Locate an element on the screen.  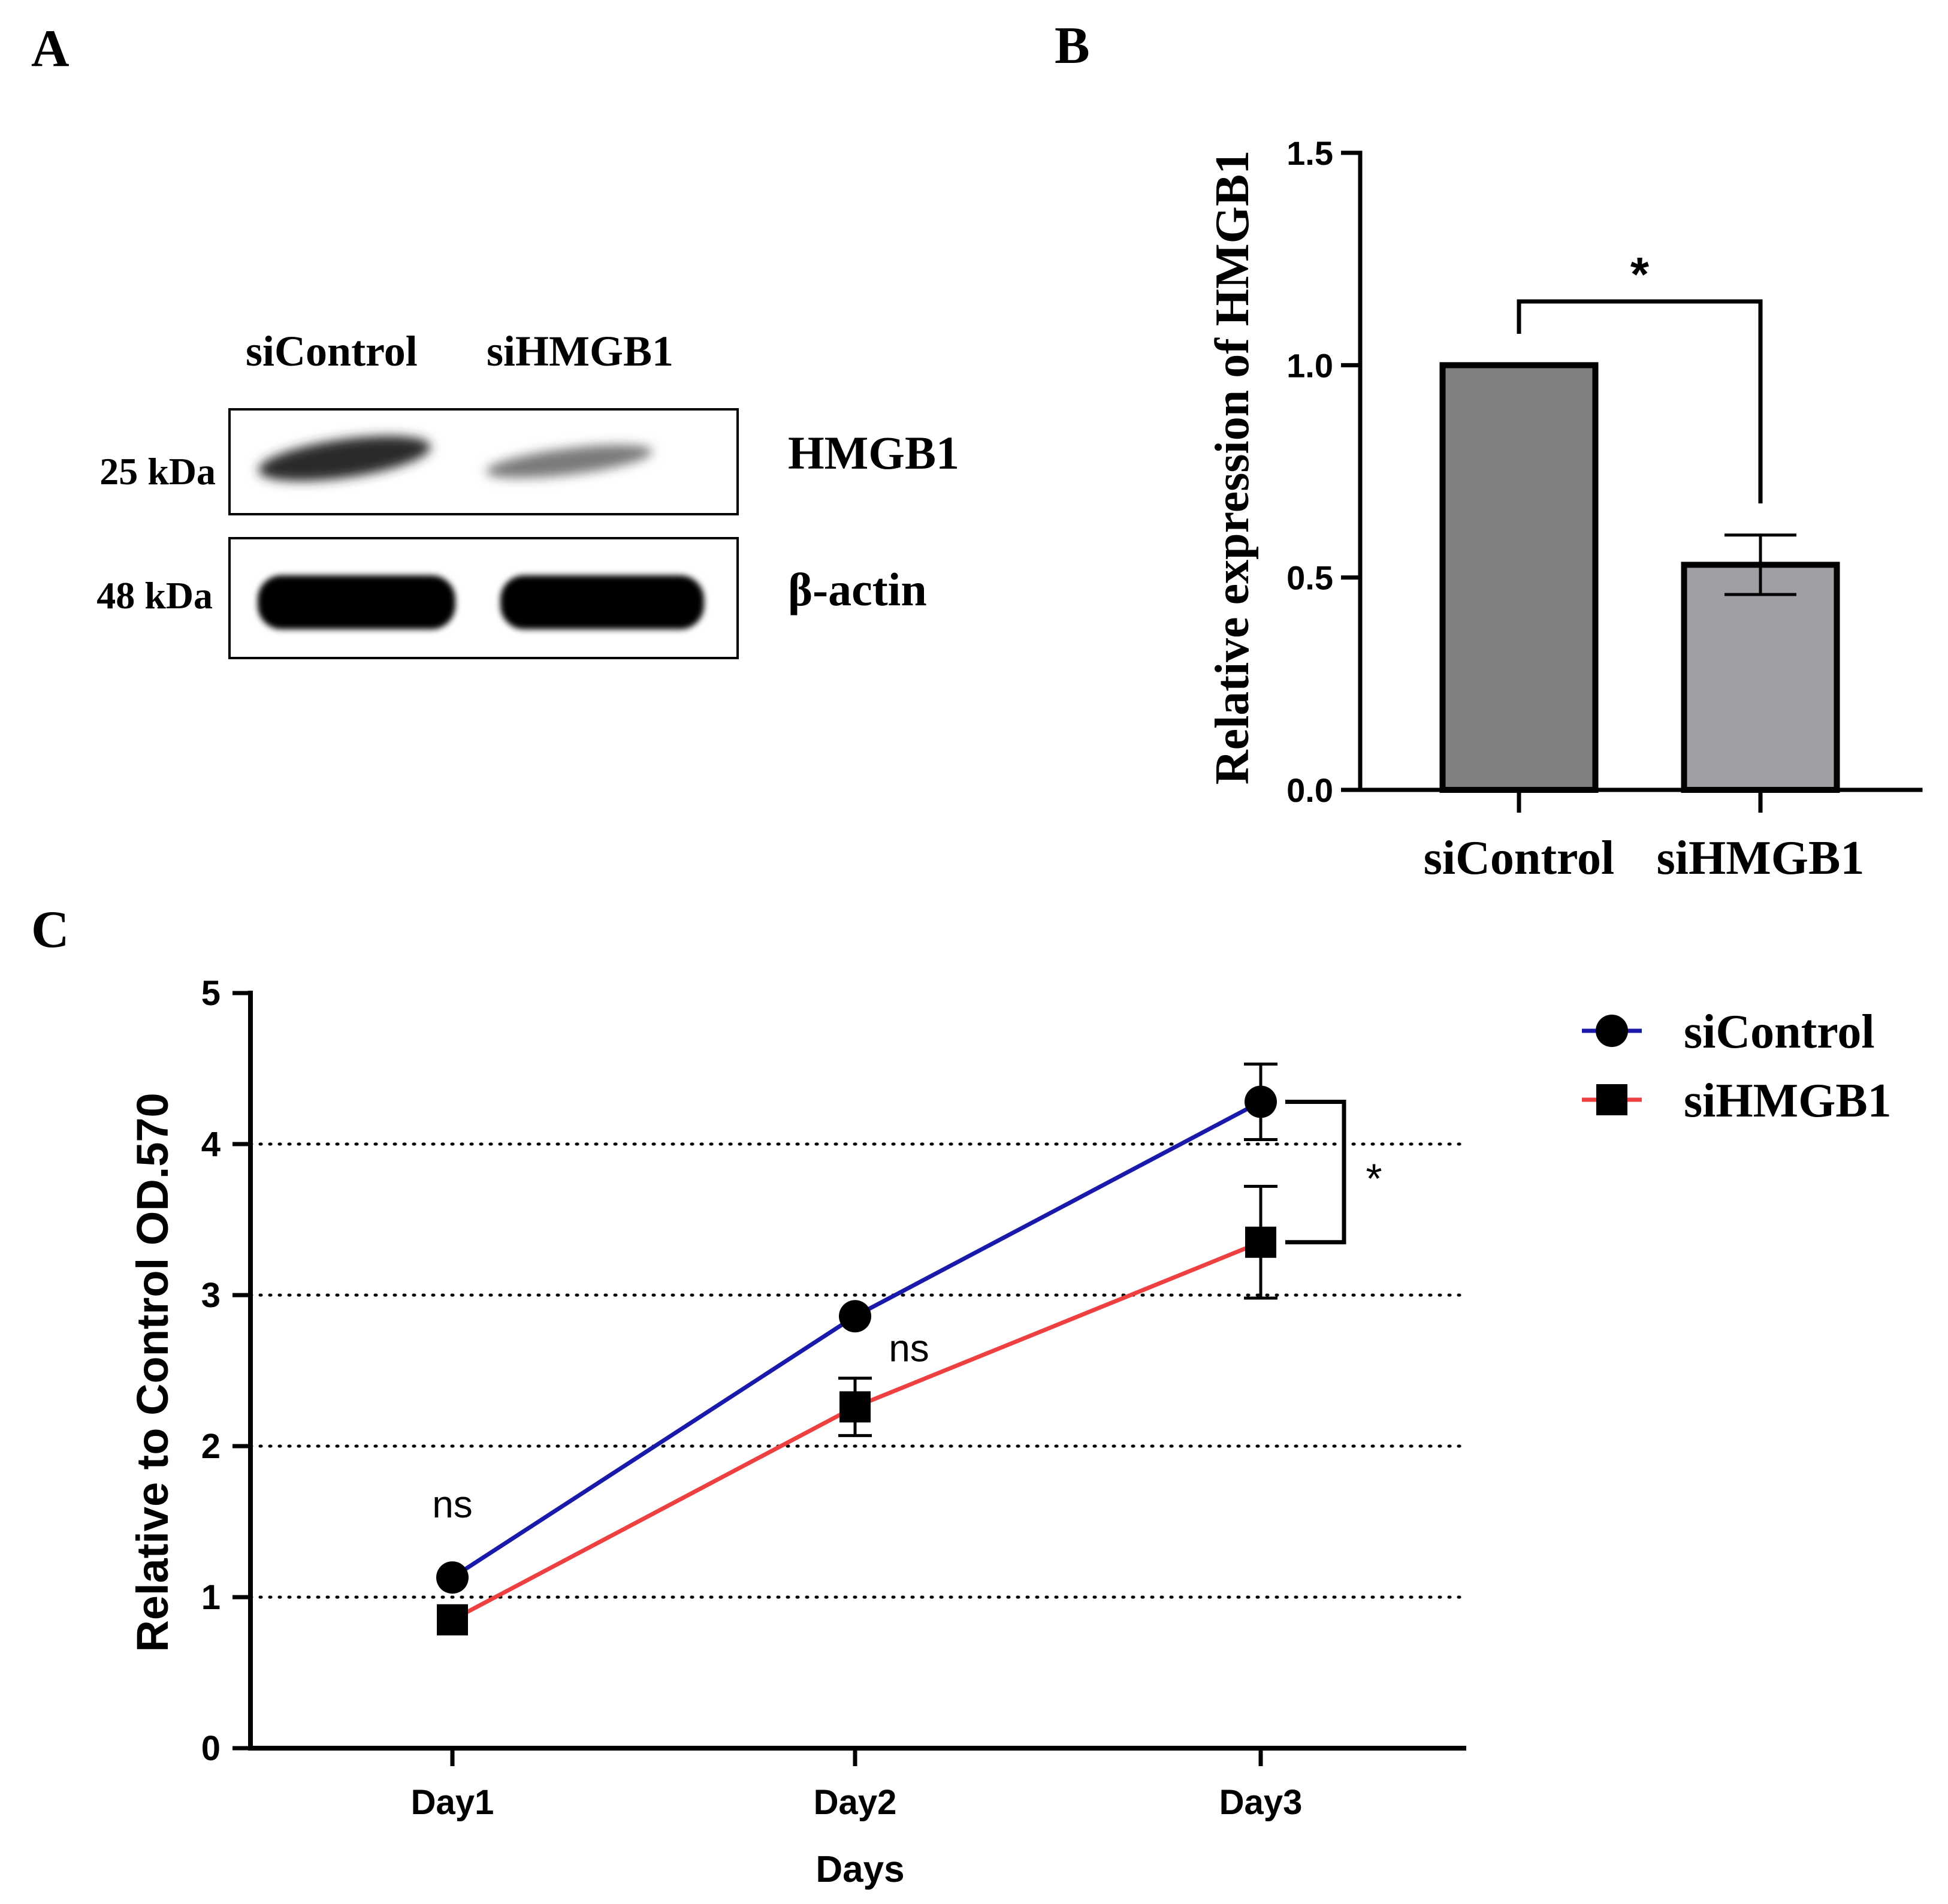
legend-label-sihmgb1: siHMGB1 is located at coordinates (1788, 1101).